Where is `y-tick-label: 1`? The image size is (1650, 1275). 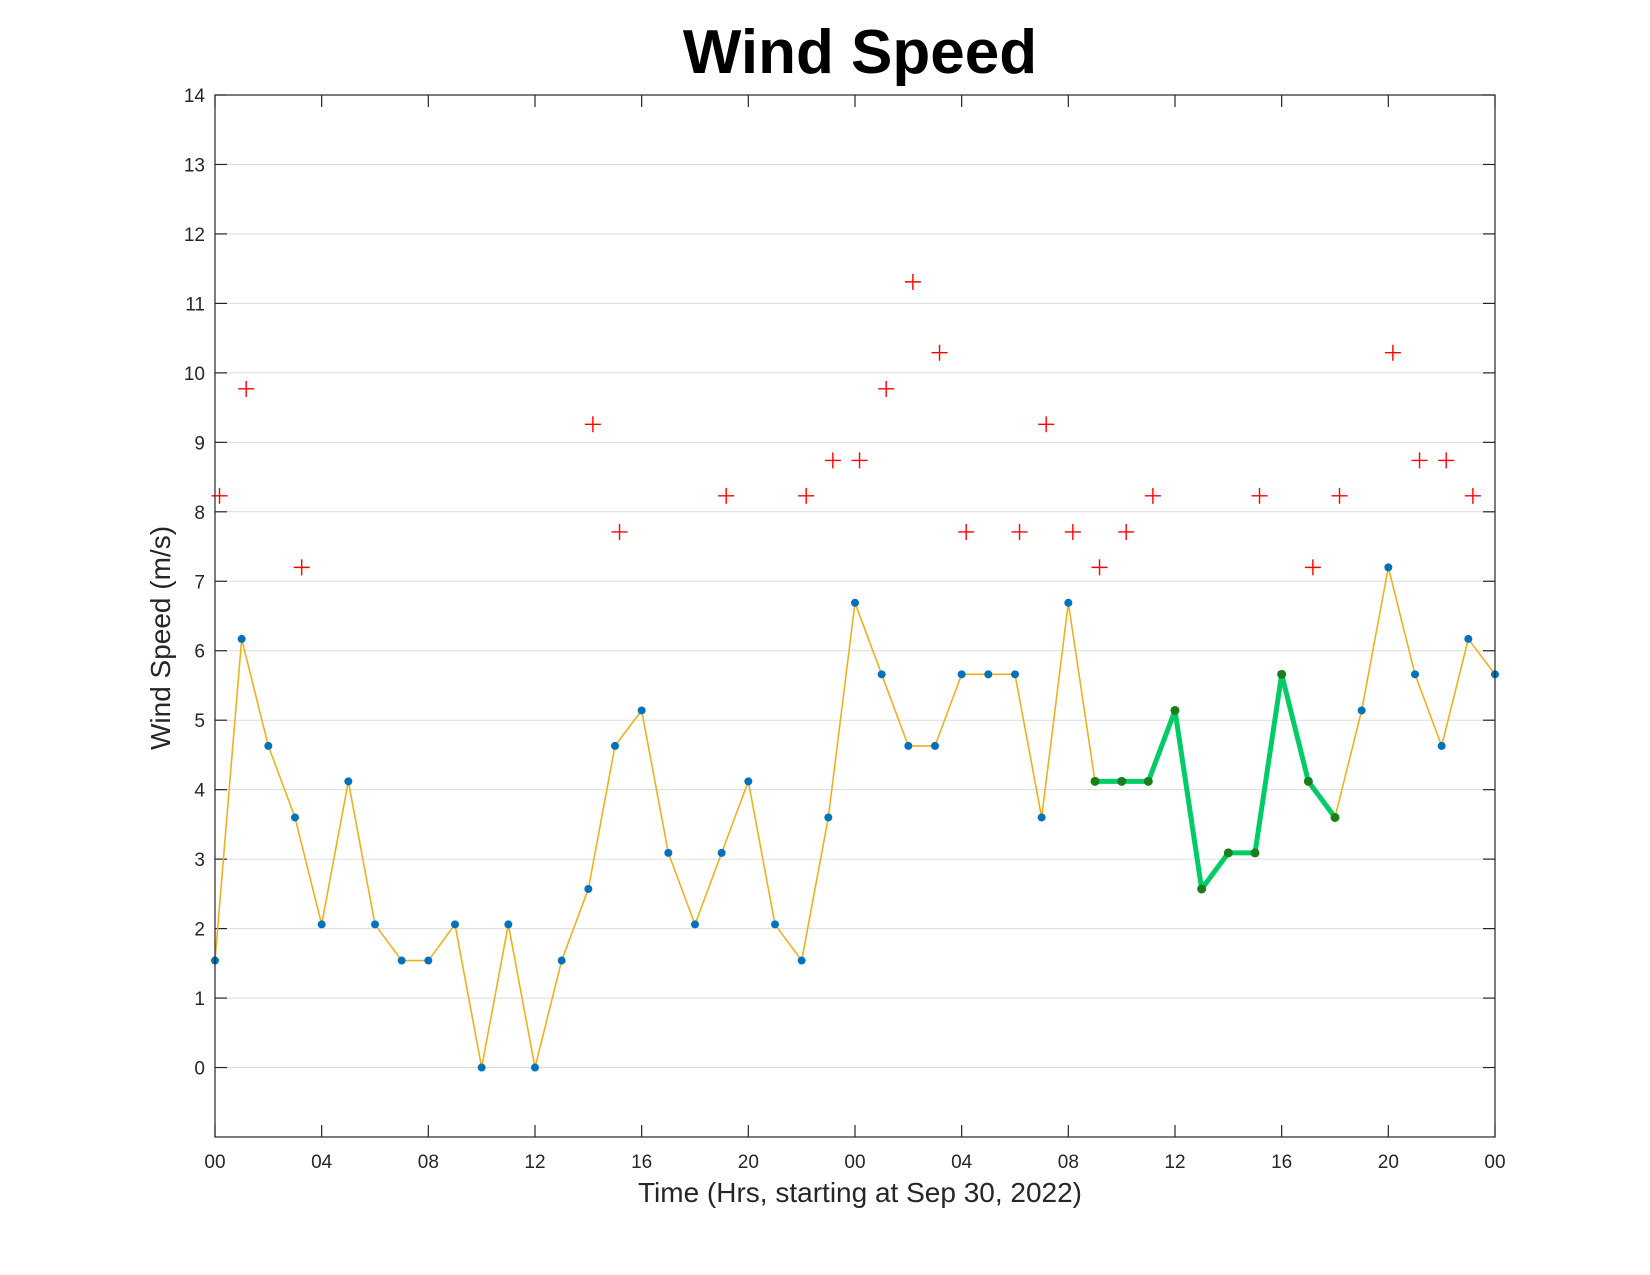
y-tick-label: 1 is located at coordinates (199, 999).